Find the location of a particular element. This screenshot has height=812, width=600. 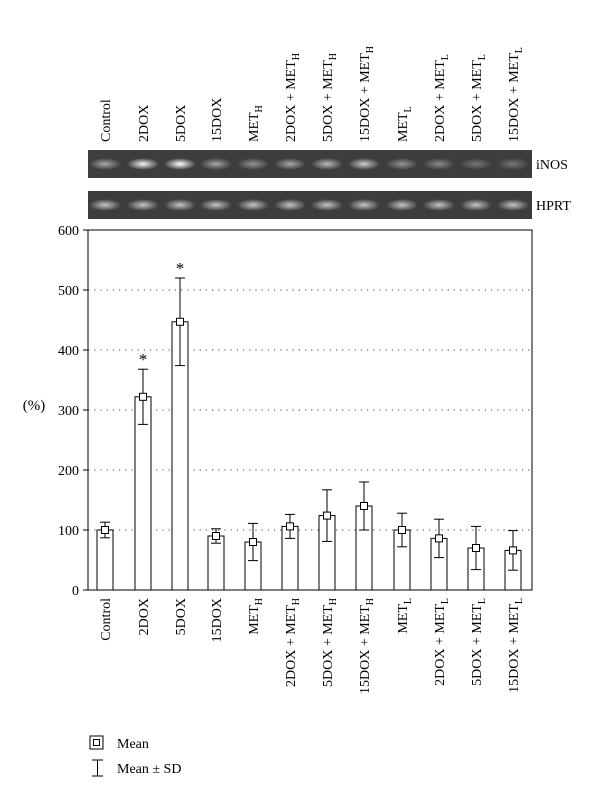

gel-image: iNOS HPRT is located at coordinates (329, 184).